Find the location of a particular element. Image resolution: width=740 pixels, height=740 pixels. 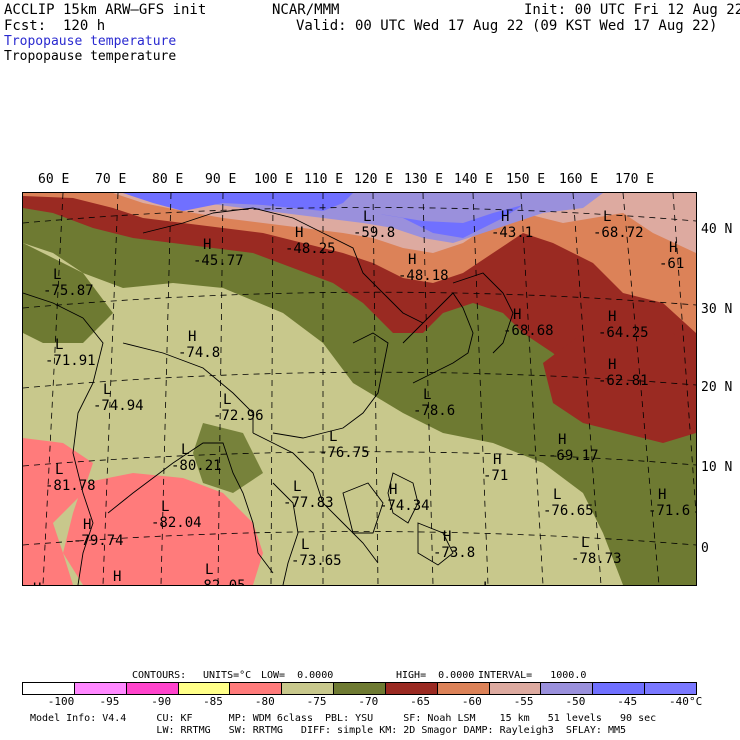

field-title-contour: Tropopause temperature is located at coordinates (90, 56).